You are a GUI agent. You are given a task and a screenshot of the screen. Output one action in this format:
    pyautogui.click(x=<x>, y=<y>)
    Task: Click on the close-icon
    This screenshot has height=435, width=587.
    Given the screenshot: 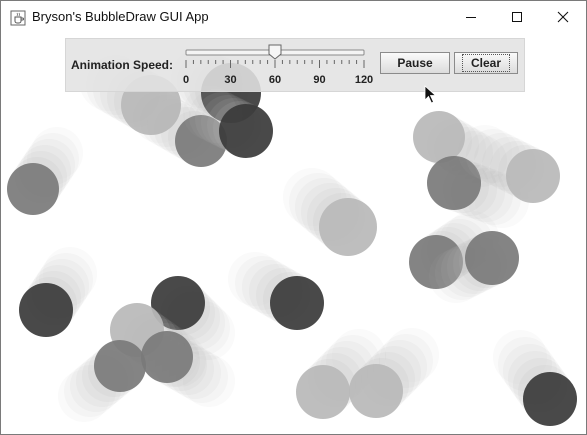 What is the action you would take?
    pyautogui.click(x=563, y=17)
    